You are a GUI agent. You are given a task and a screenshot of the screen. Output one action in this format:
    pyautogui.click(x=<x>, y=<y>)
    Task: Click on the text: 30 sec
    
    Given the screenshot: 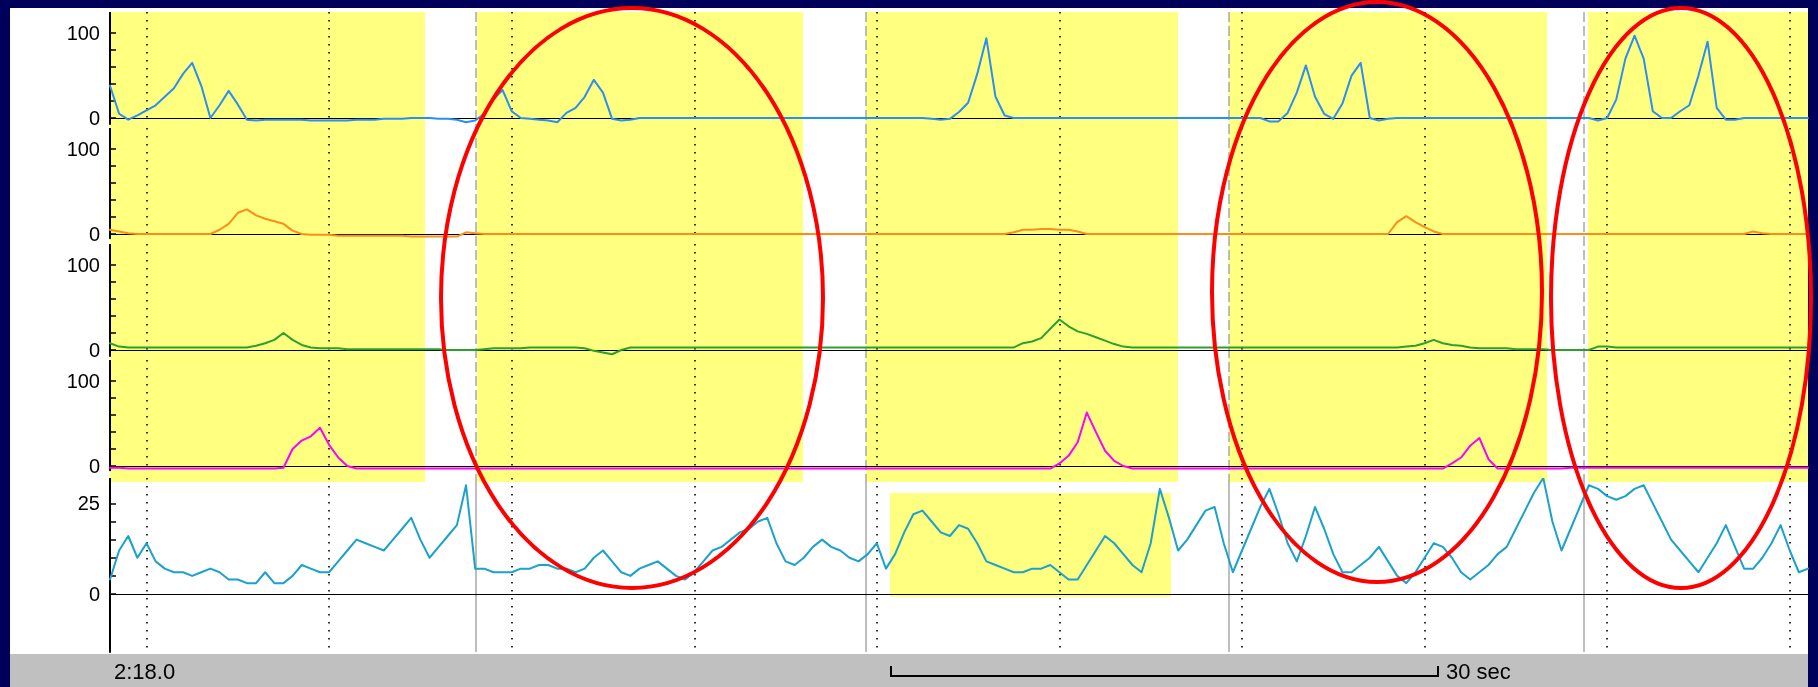 What is the action you would take?
    pyautogui.click(x=1478, y=671)
    